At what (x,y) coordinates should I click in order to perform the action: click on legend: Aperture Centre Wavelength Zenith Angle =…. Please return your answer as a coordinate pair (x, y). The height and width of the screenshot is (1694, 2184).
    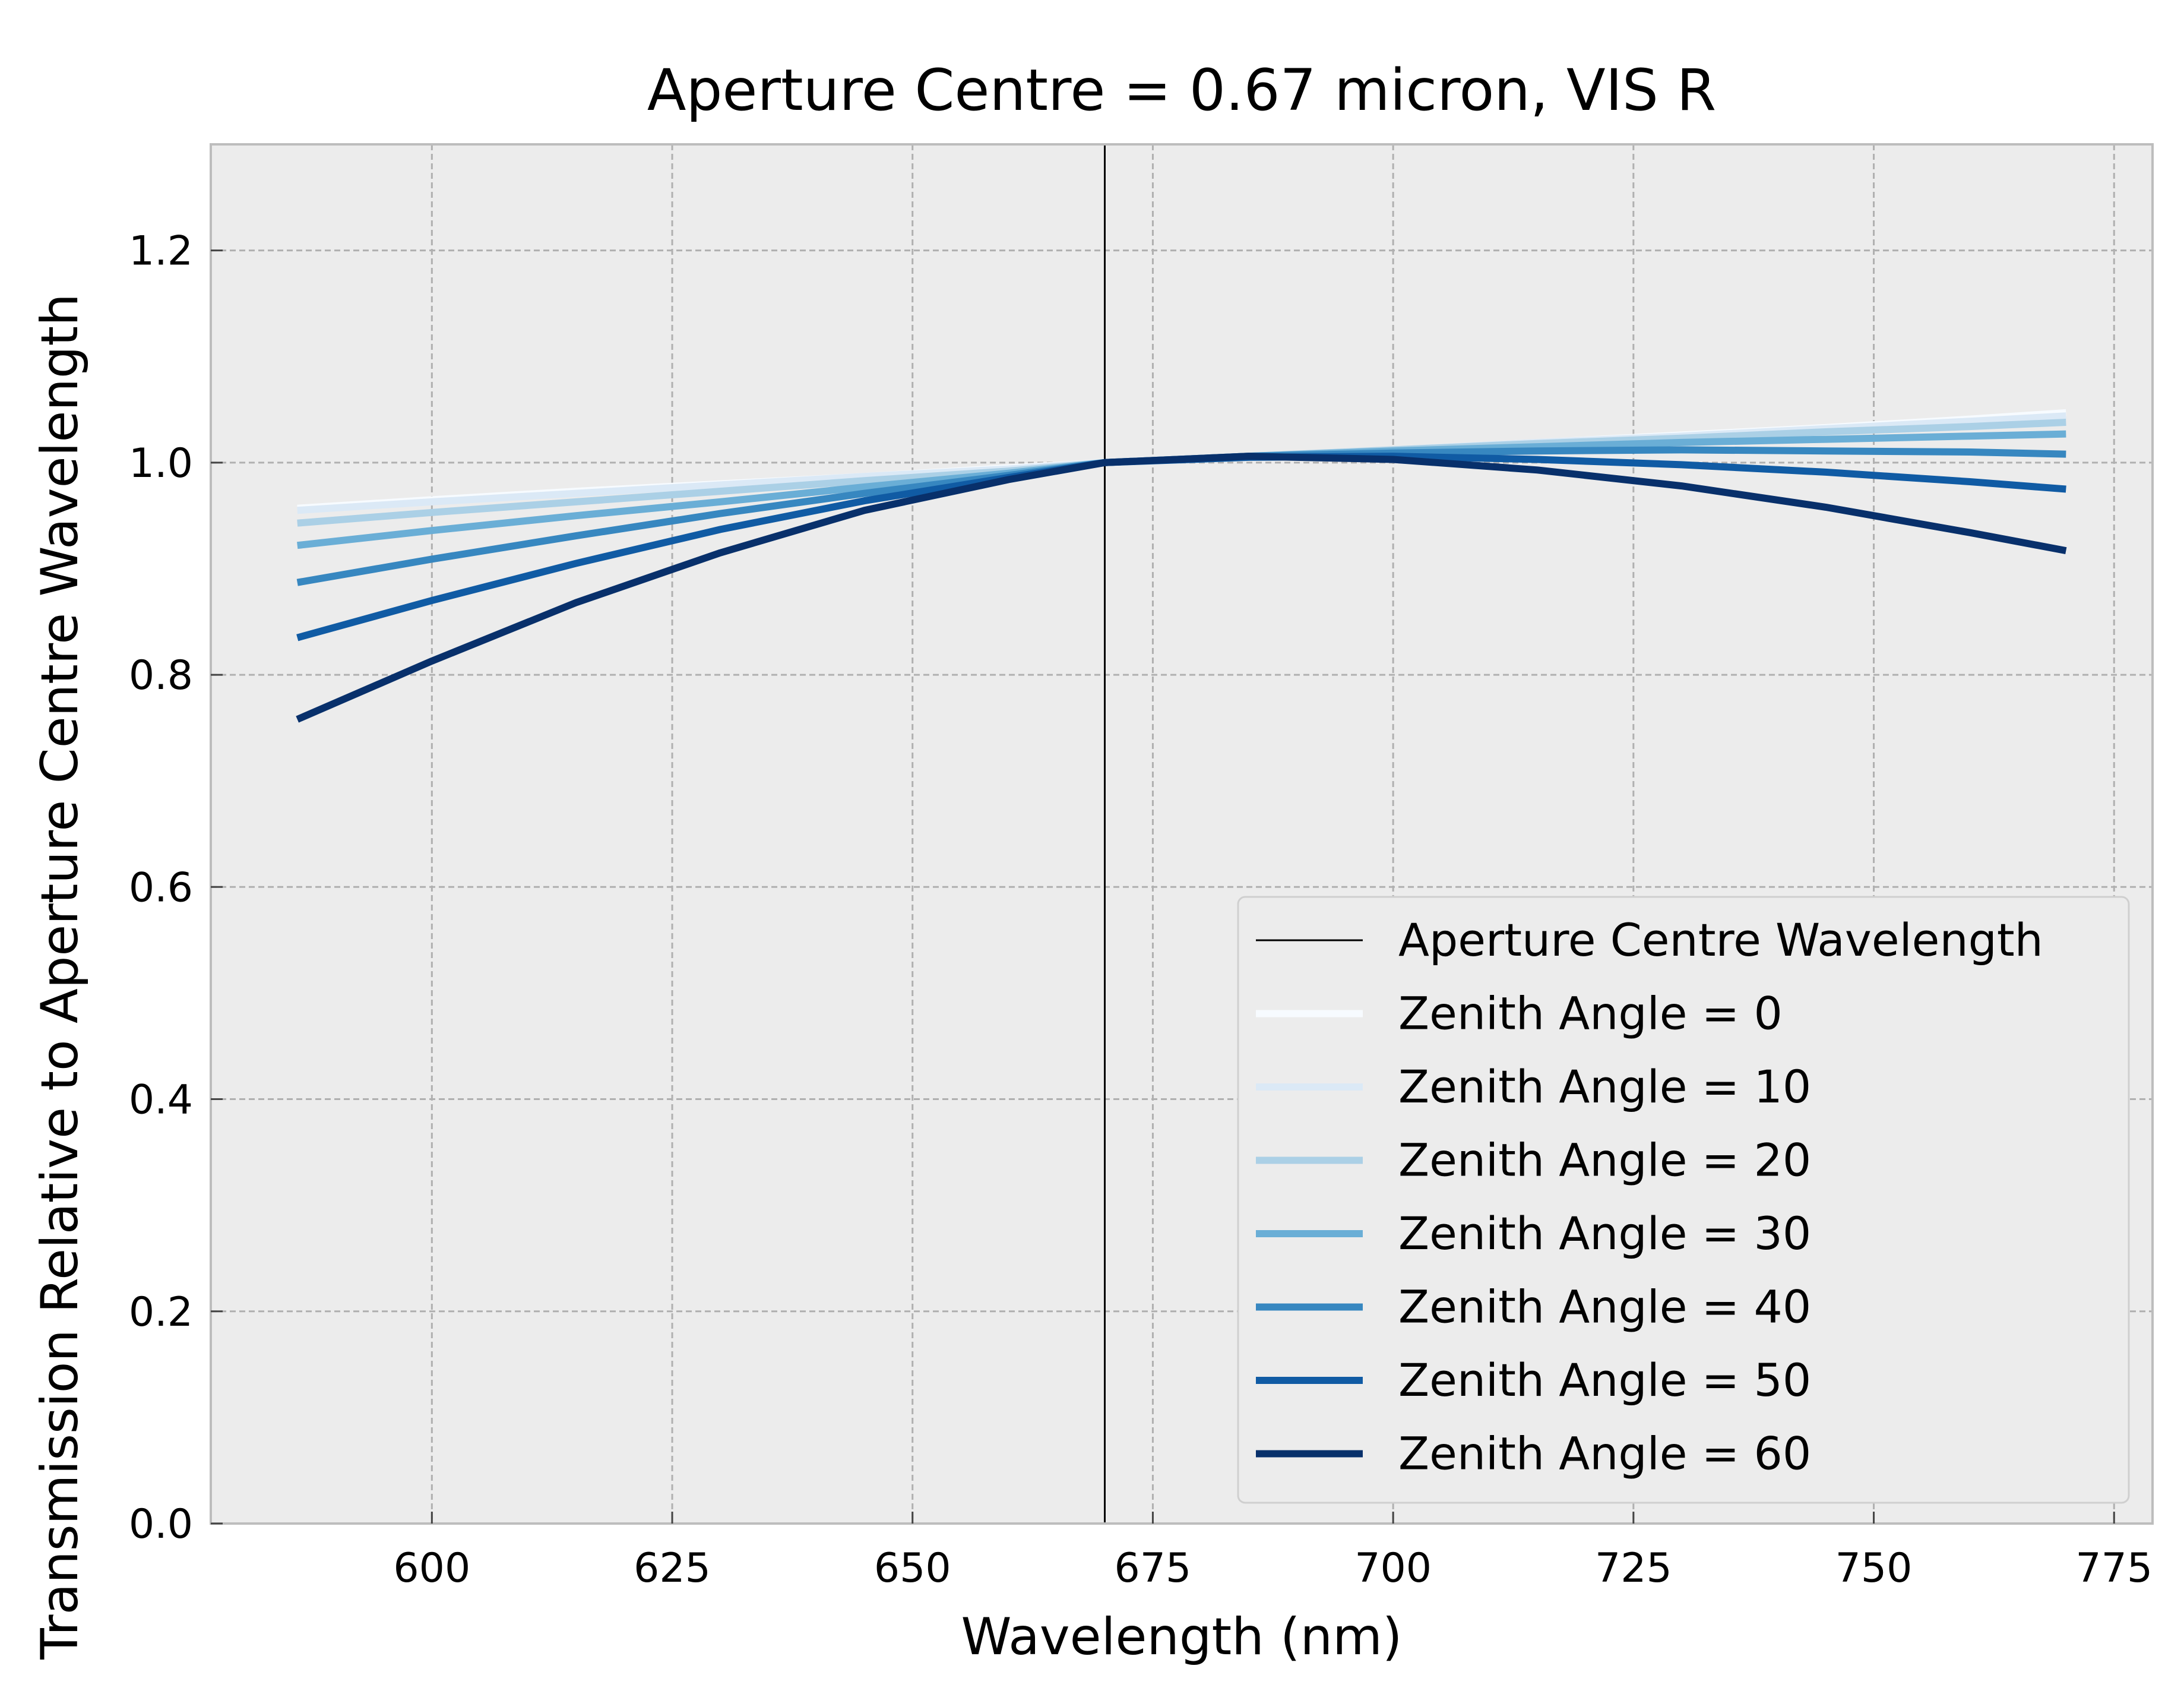
    Looking at the image, I should click on (1684, 1200).